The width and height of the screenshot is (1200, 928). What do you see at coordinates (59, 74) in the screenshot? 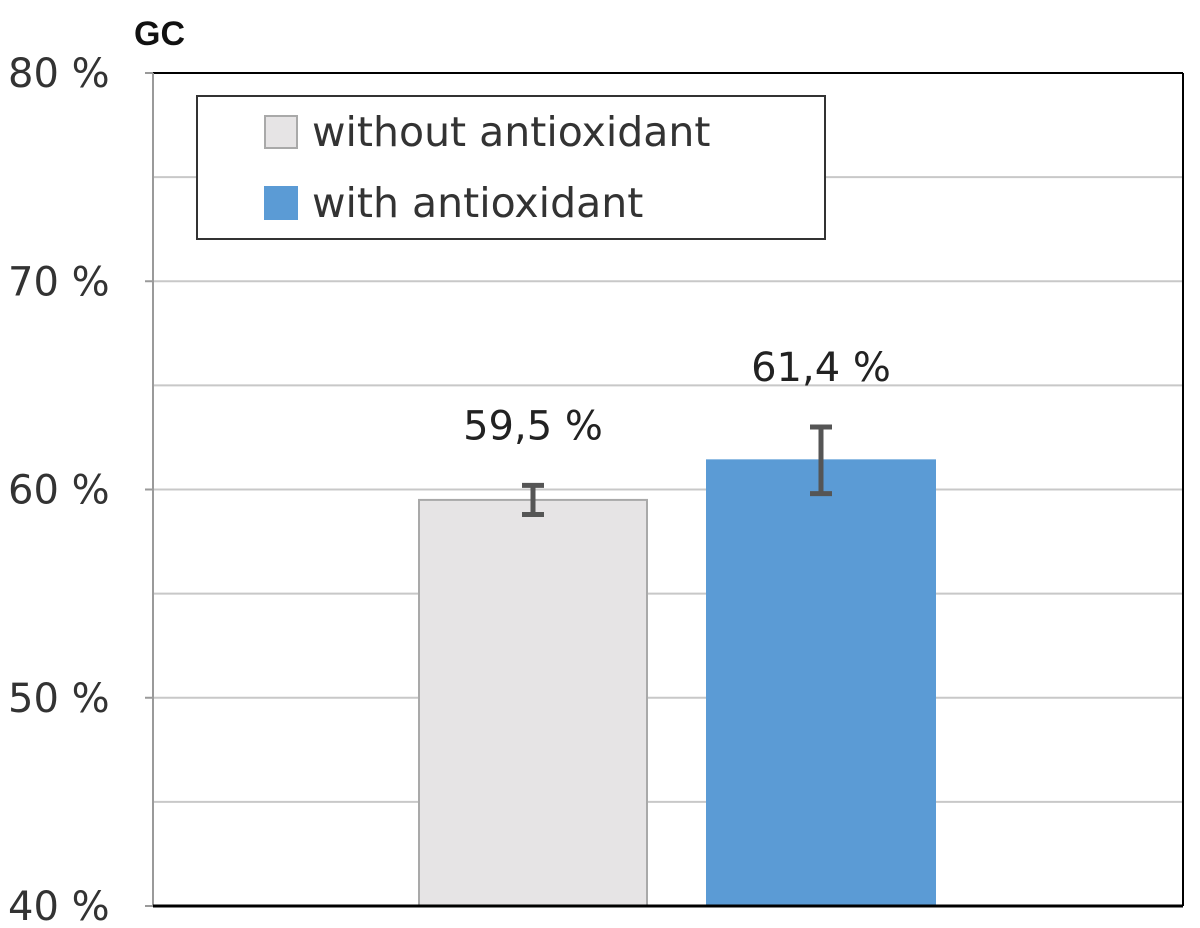
I see `y-tick-label: 80 %` at bounding box center [59, 74].